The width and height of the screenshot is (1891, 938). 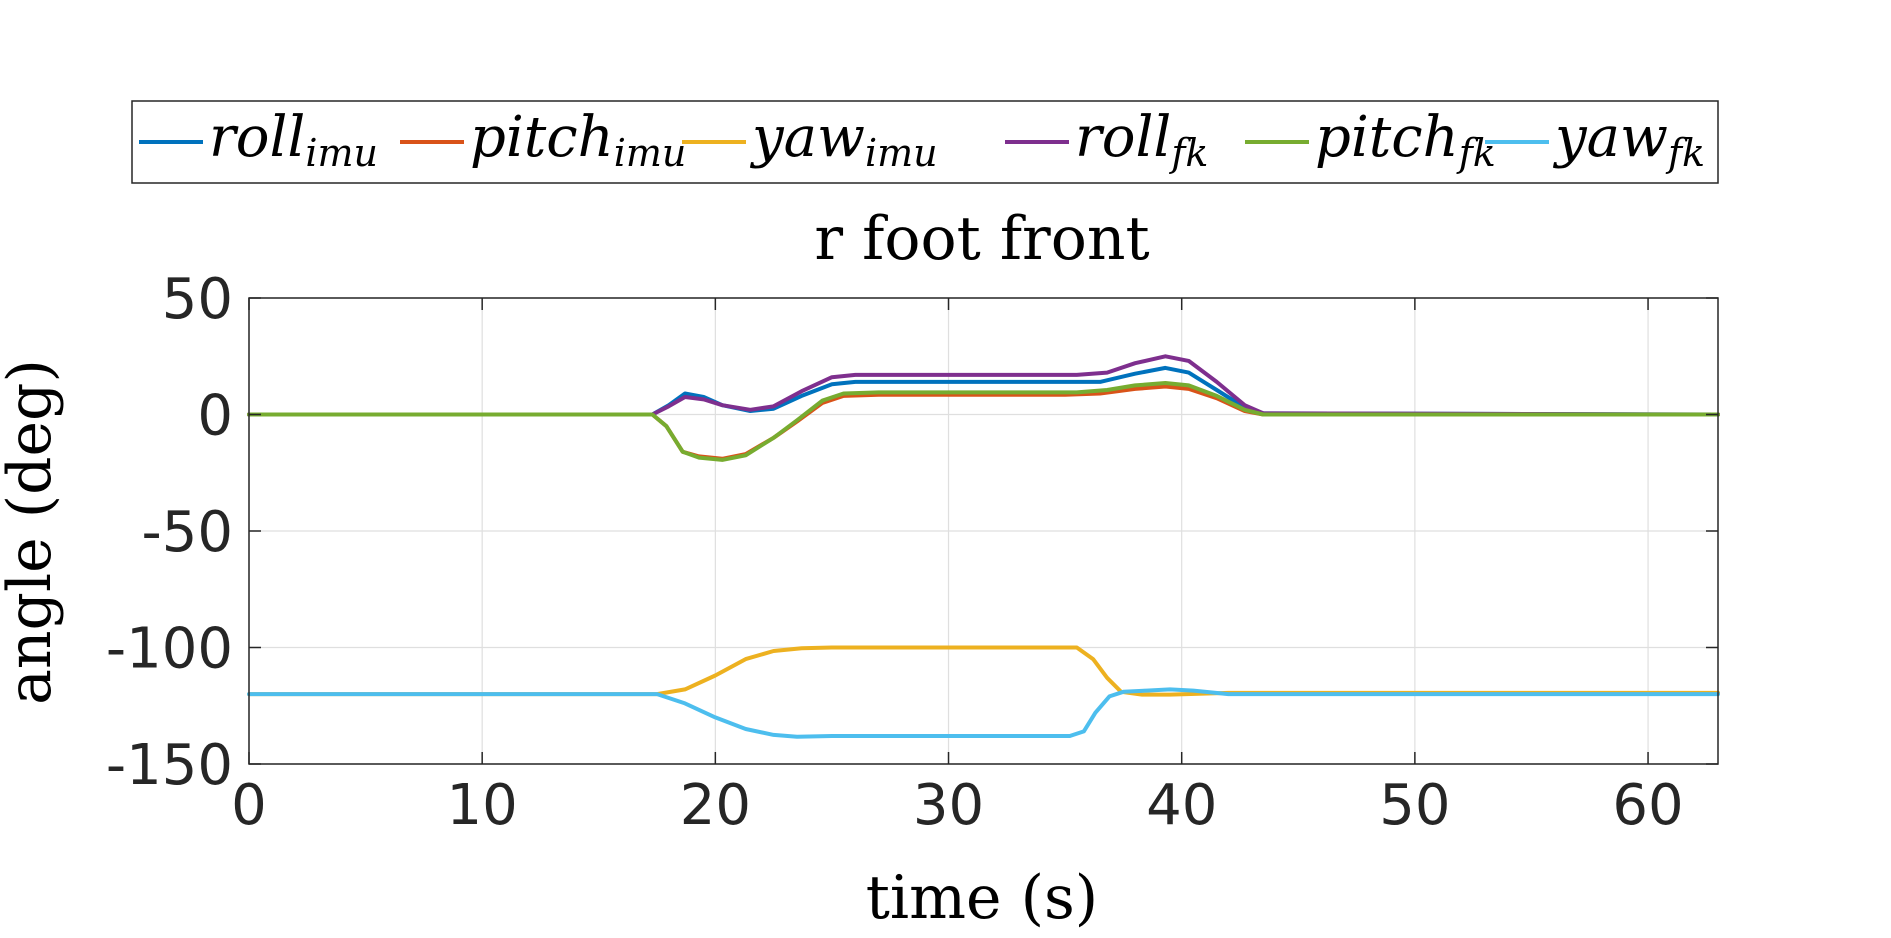 I want to click on legend-label: pitchimu, so click(x=578, y=140).